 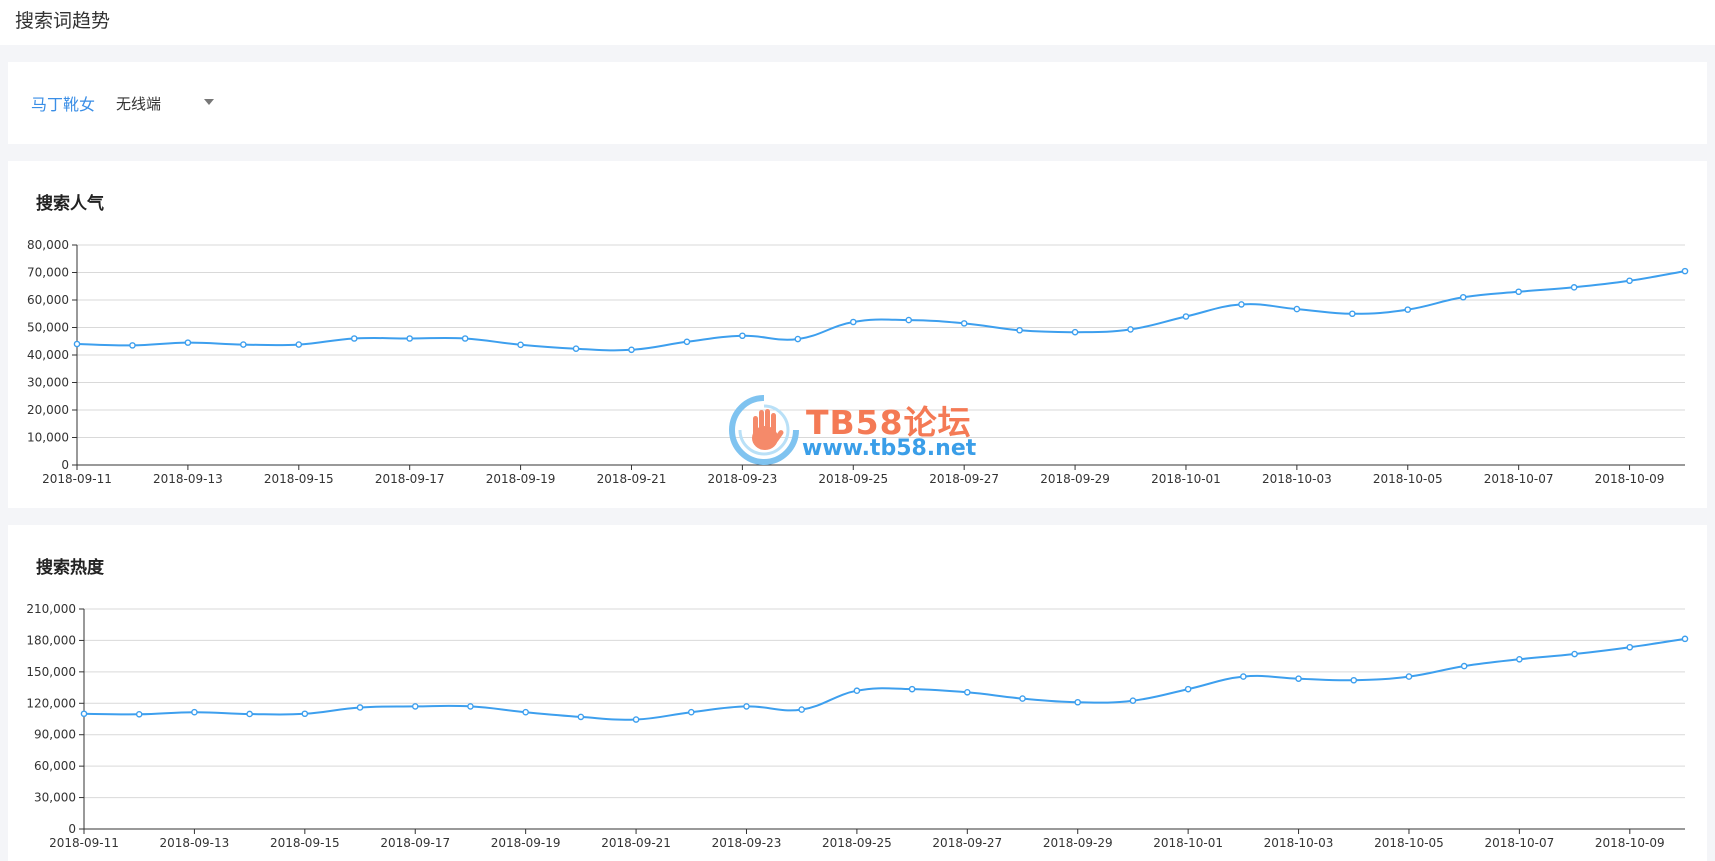 What do you see at coordinates (305, 843) in the screenshot?
I see `x-tick-label: 2018-09-15` at bounding box center [305, 843].